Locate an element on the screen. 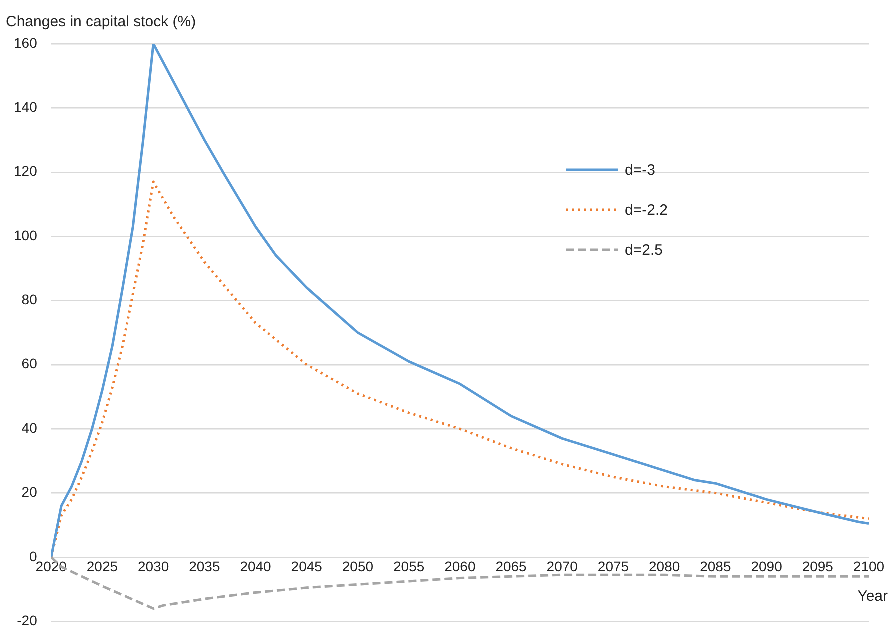 The width and height of the screenshot is (891, 644). y-tick-label: -20 is located at coordinates (27, 620).